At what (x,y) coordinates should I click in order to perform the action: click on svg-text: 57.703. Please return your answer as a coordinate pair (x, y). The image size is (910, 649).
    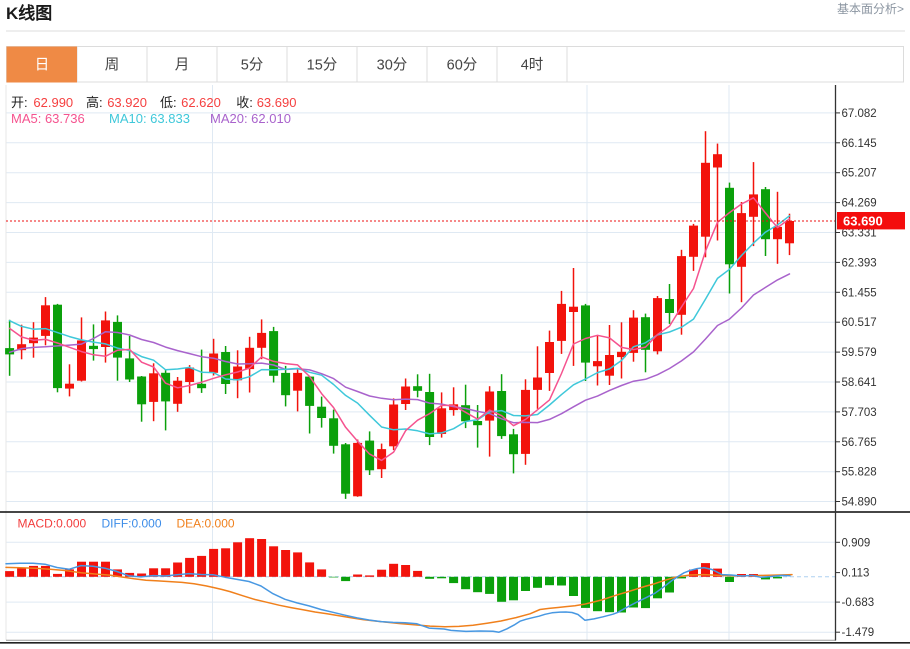
    Looking at the image, I should click on (859, 413).